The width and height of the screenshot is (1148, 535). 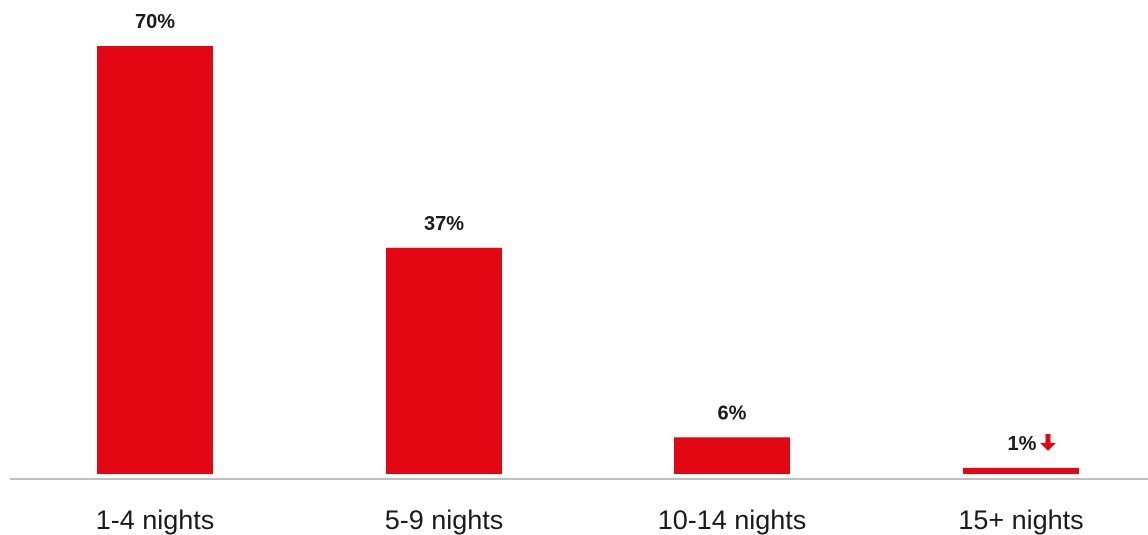 What do you see at coordinates (1022, 444) in the screenshot?
I see `value-label-4: 1%` at bounding box center [1022, 444].